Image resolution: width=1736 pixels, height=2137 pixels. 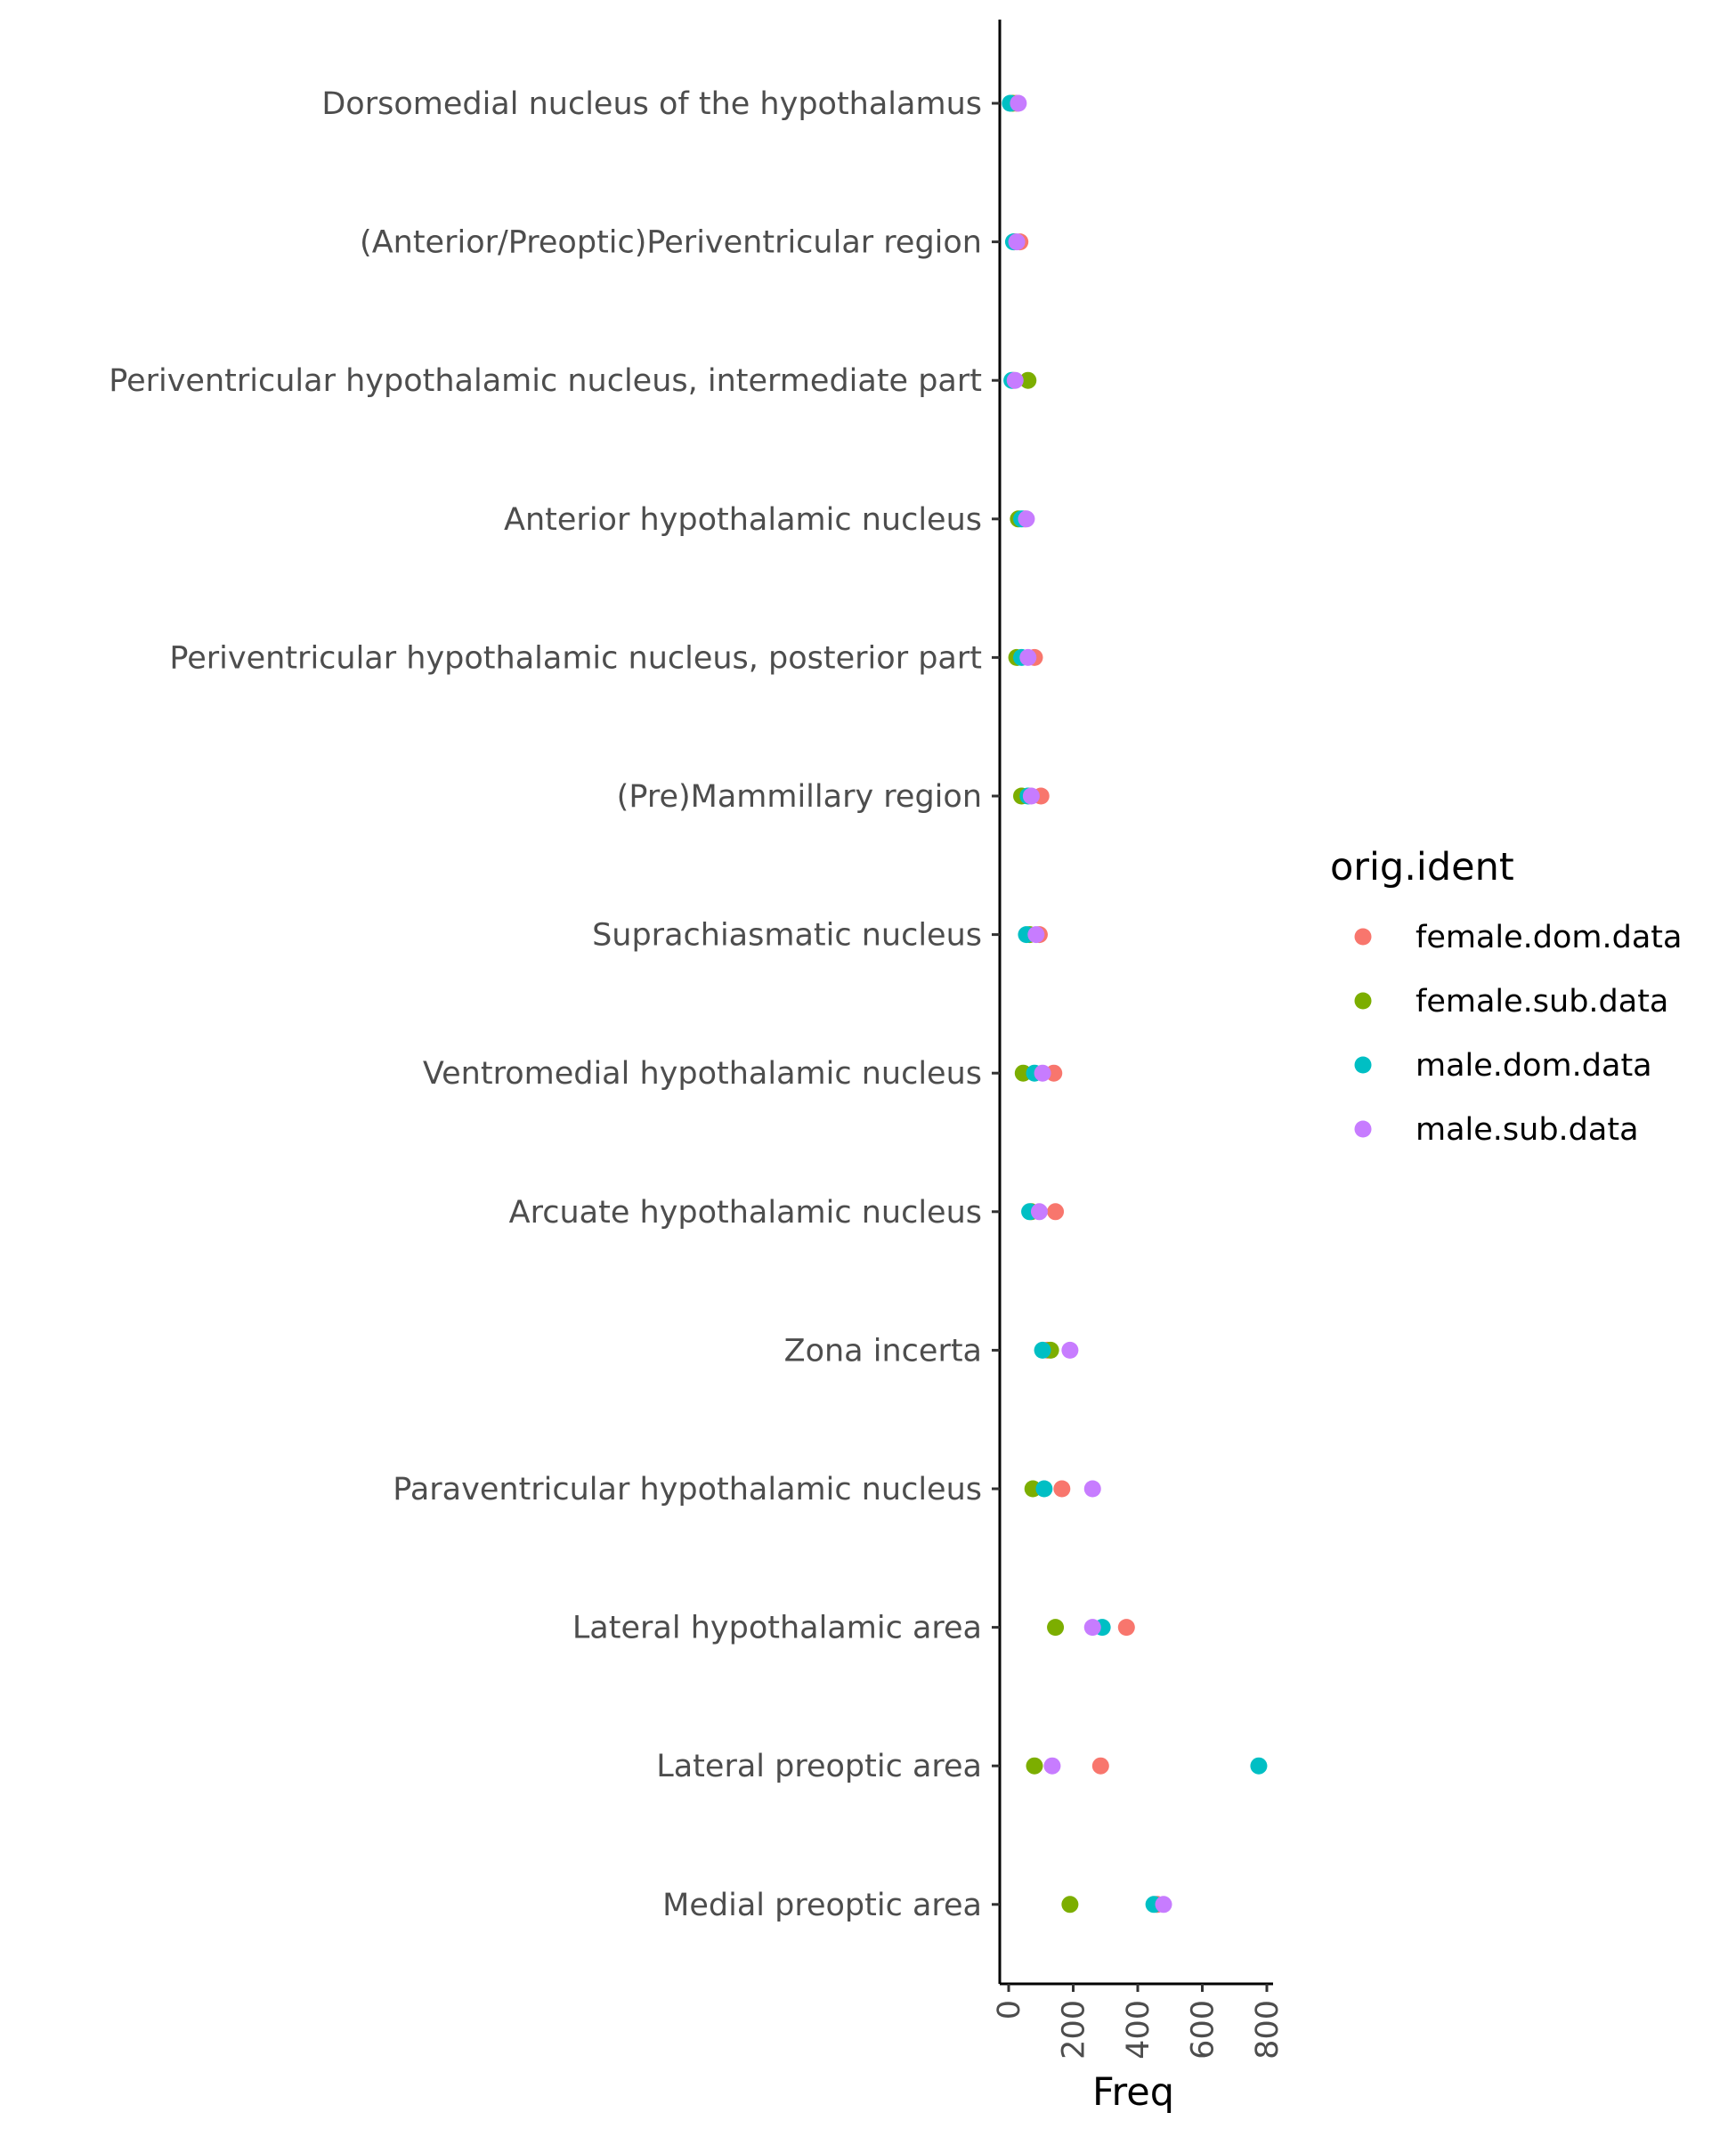 What do you see at coordinates (743, 520) in the screenshot?
I see `y-tick-label: Anterior hypothalamic nucleus` at bounding box center [743, 520].